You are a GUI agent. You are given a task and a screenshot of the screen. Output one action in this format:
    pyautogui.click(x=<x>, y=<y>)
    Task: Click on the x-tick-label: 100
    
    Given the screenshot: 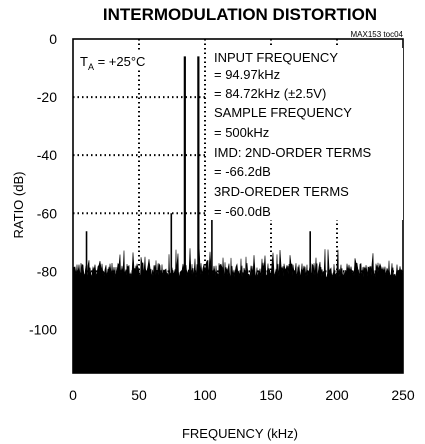 What is the action you would take?
    pyautogui.click(x=205, y=395)
    